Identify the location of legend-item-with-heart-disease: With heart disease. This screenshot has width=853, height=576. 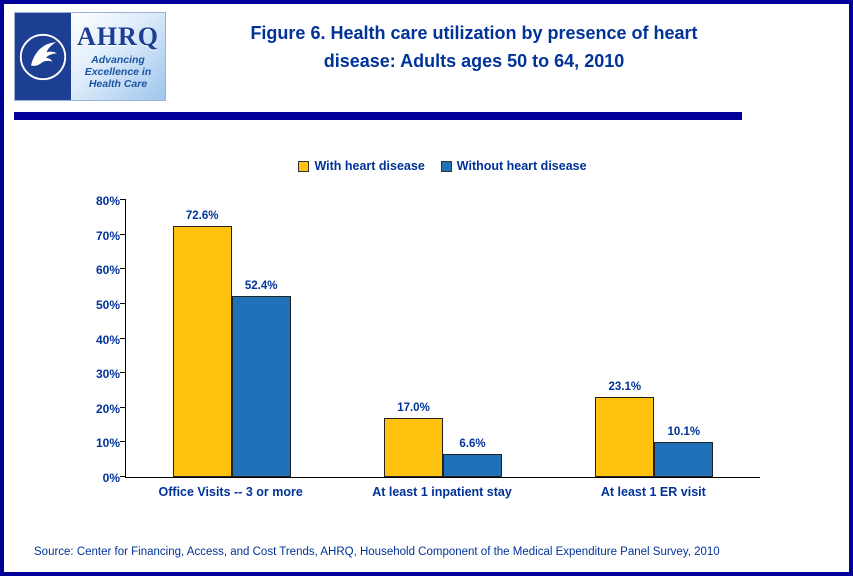
(361, 166).